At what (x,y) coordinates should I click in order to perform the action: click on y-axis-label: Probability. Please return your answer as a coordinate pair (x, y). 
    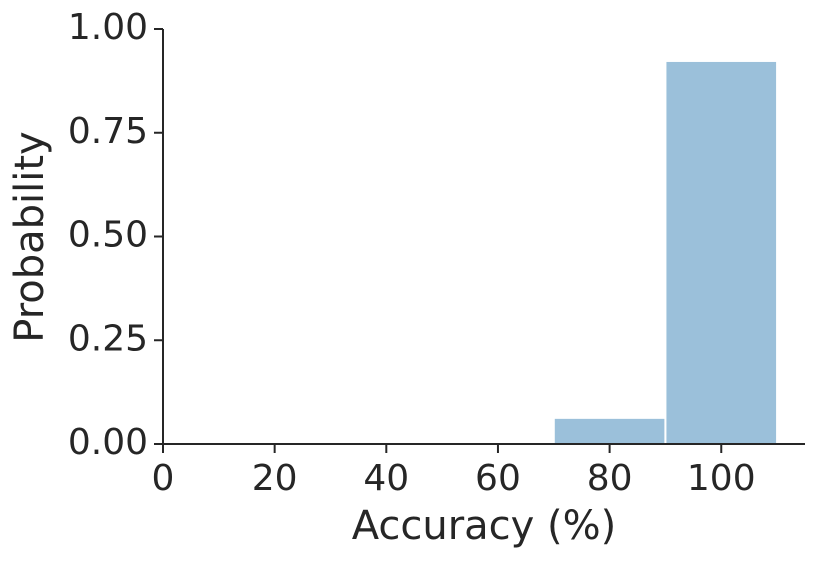
    Looking at the image, I should click on (30, 236).